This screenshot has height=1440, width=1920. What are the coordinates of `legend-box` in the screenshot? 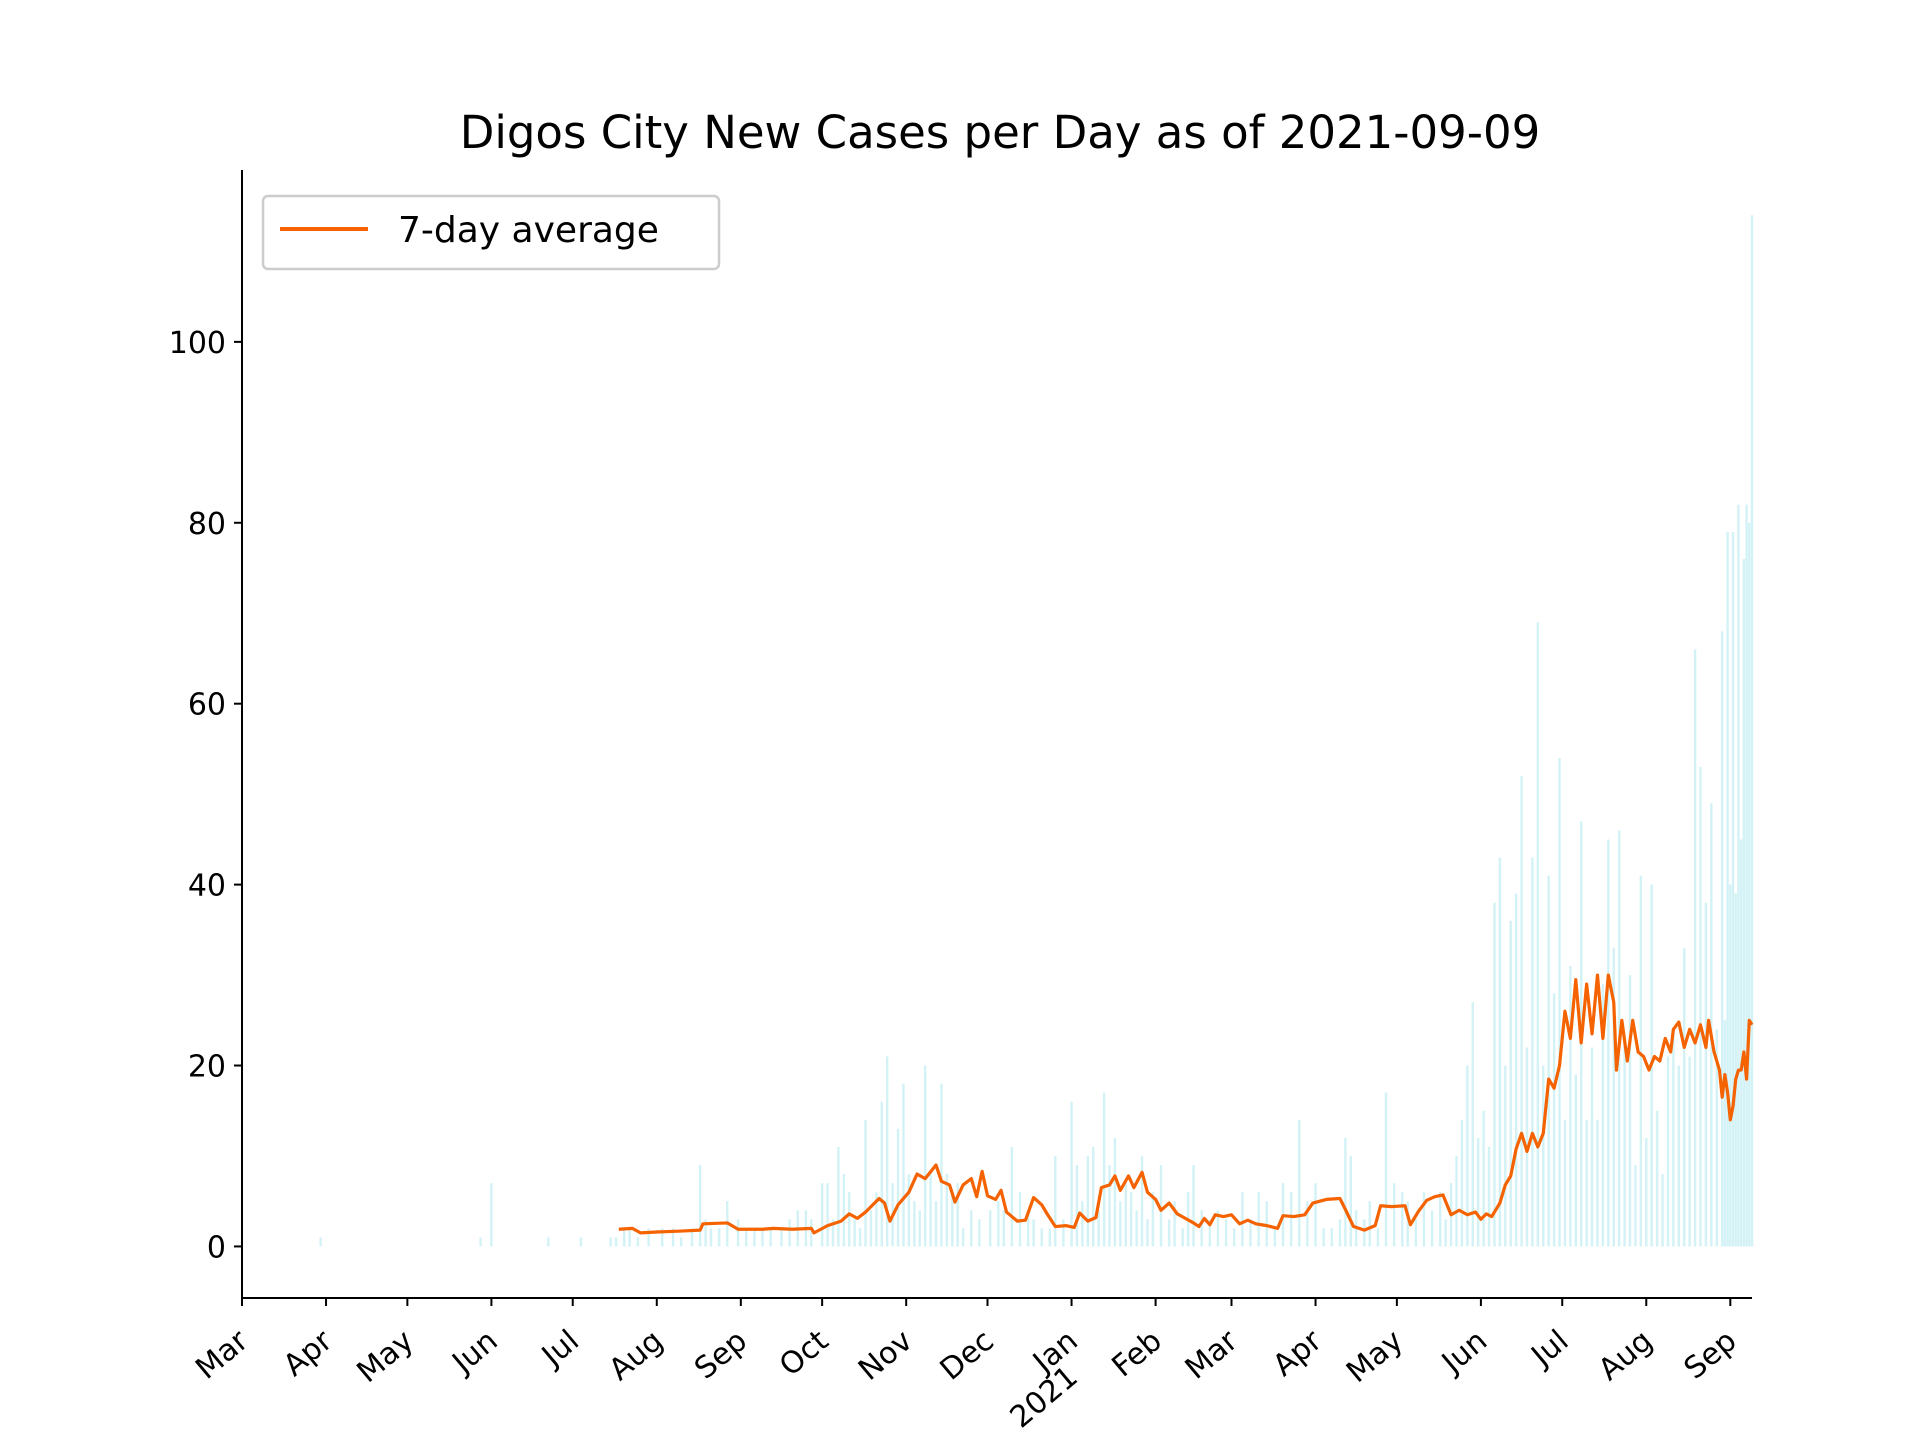 It's located at (491, 232).